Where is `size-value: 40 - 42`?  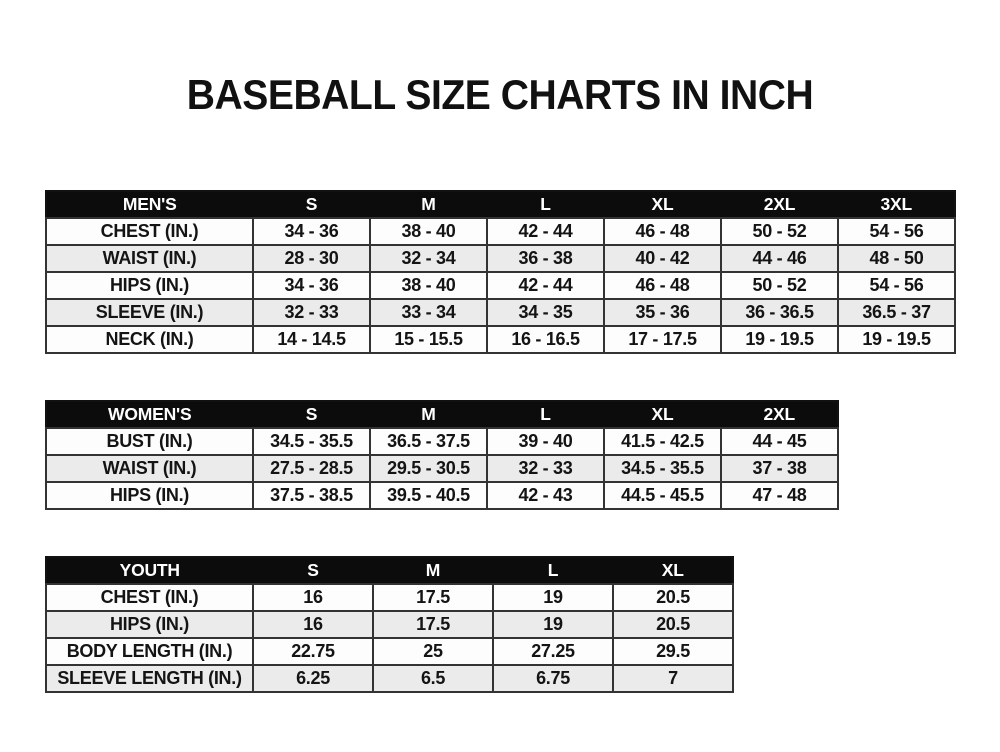 size-value: 40 - 42 is located at coordinates (662, 258).